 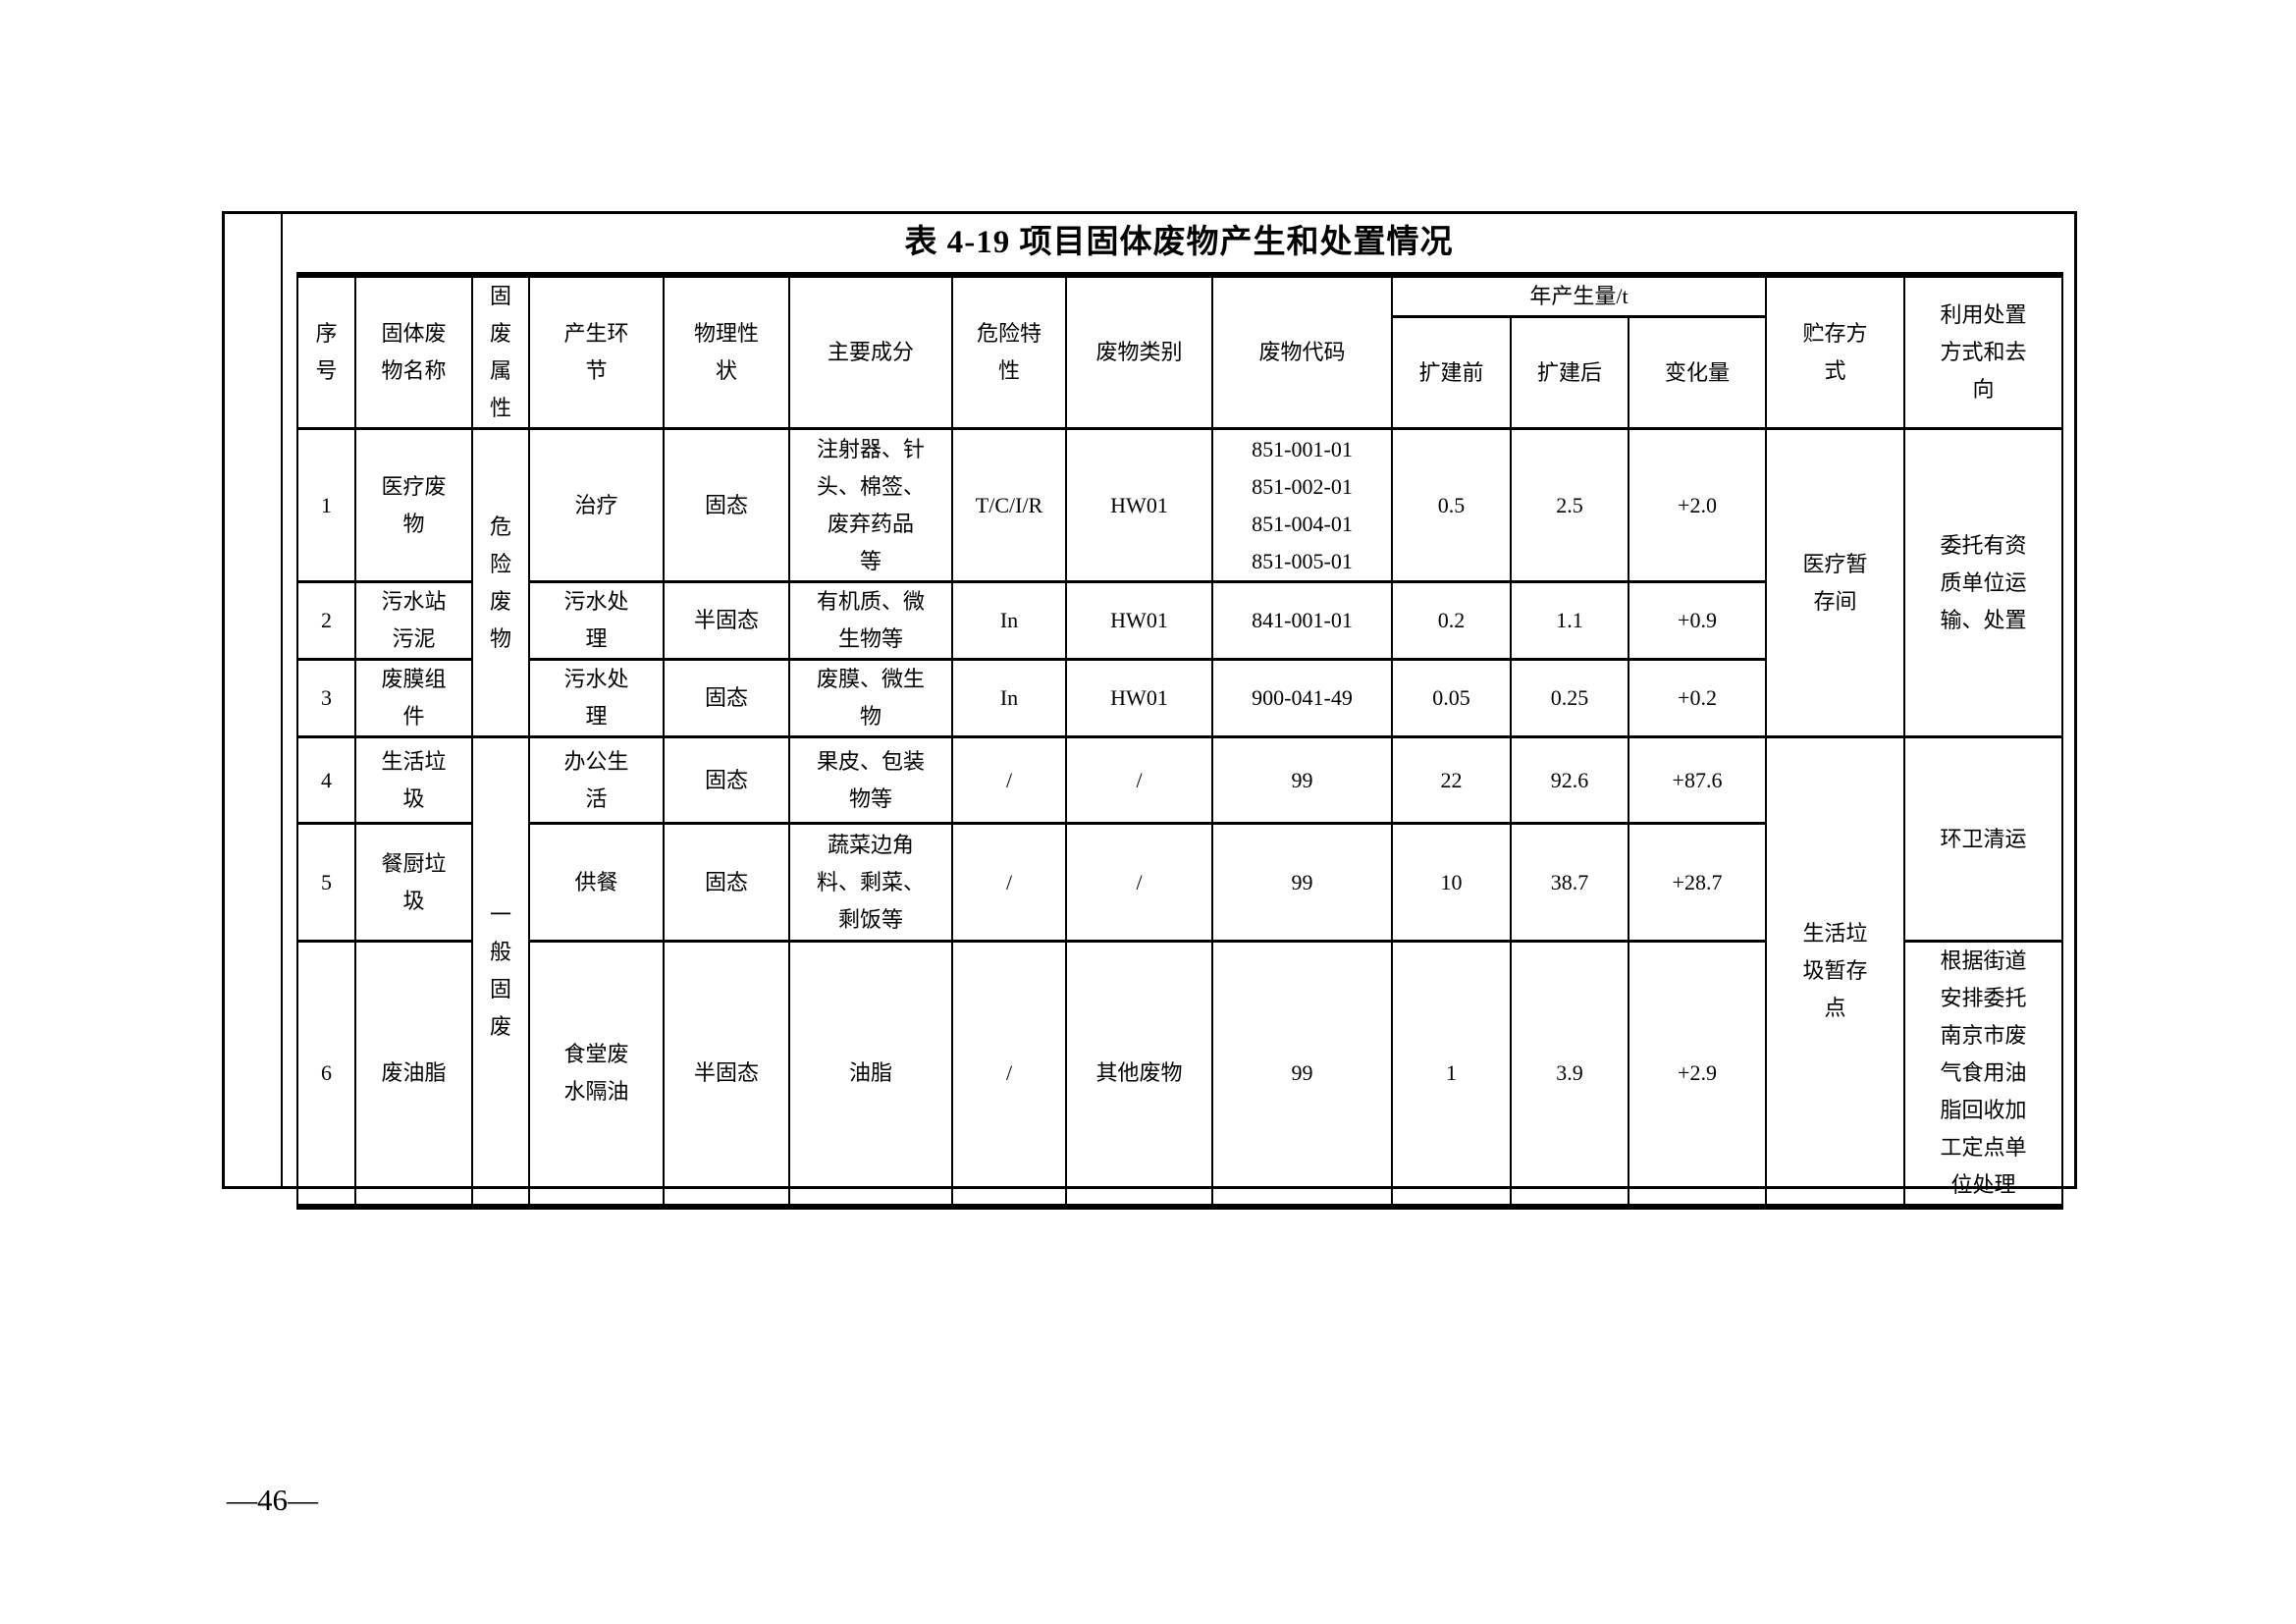 I want to click on cell-before: 0.05, so click(x=1451, y=698).